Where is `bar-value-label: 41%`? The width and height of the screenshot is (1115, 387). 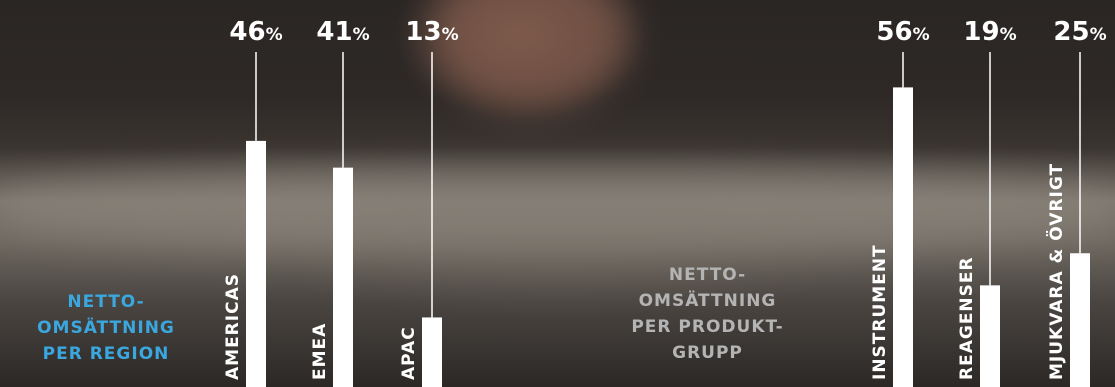 bar-value-label: 41% is located at coordinates (342, 32).